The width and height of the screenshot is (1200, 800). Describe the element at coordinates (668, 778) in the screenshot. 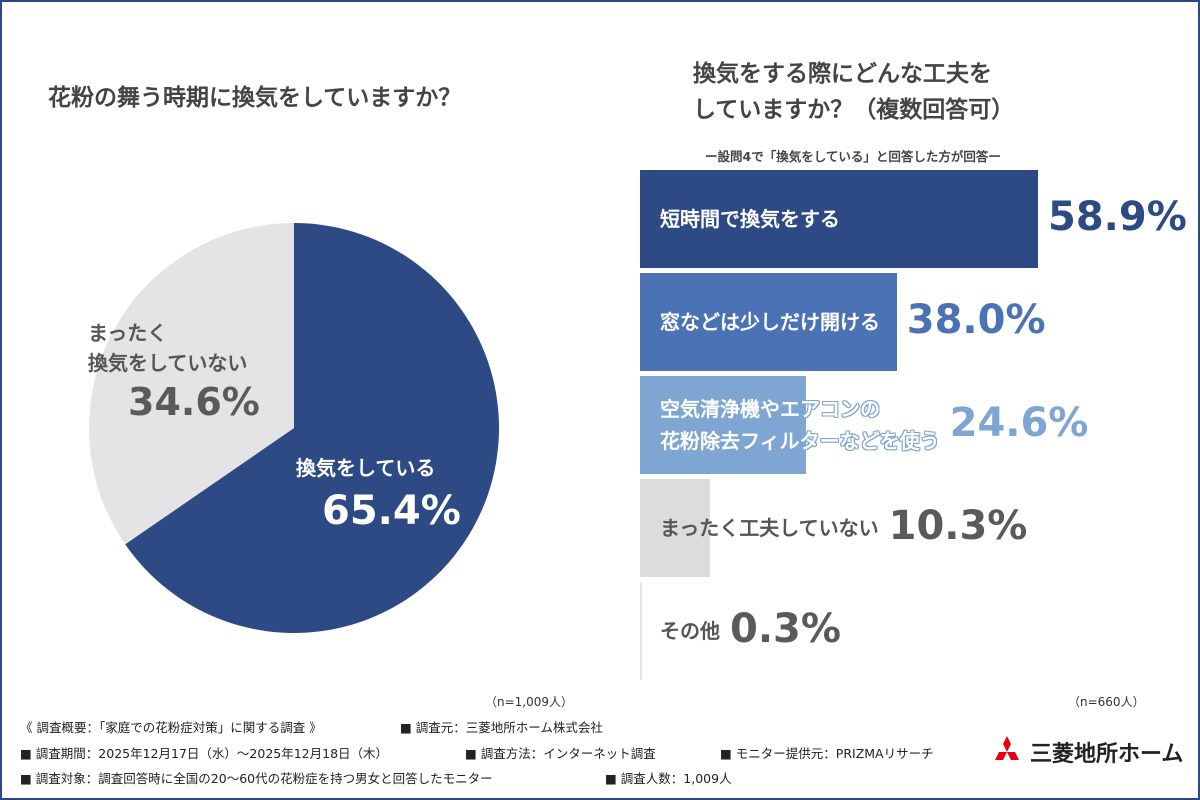

I see `footer-count: ■ 調査人数：1,009人` at that location.